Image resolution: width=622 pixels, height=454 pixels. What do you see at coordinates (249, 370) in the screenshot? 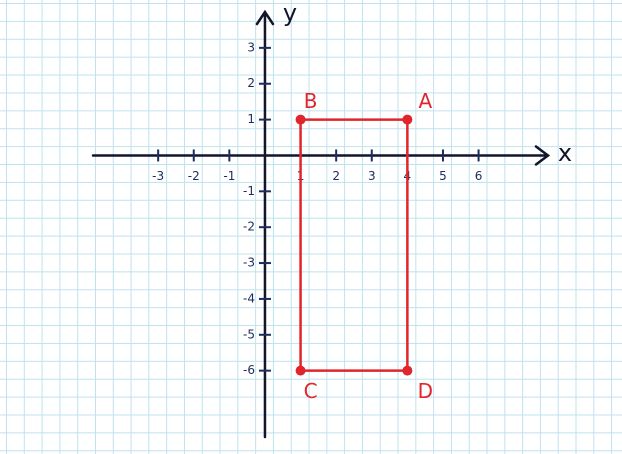
I see `y-tick-label: -6` at bounding box center [249, 370].